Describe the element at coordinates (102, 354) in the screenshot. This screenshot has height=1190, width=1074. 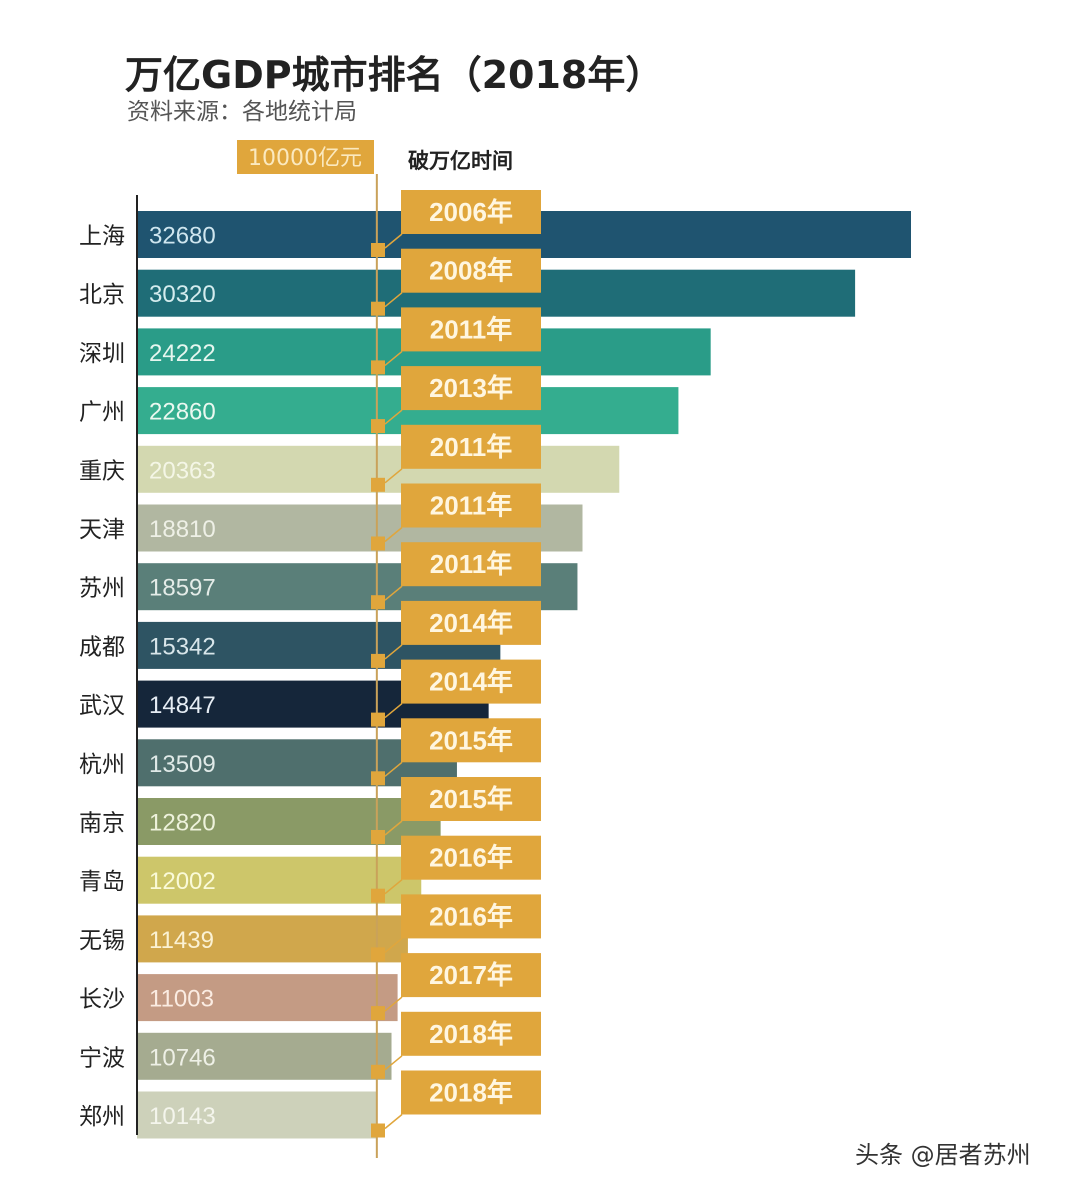
I see `category-label: 深圳` at that location.